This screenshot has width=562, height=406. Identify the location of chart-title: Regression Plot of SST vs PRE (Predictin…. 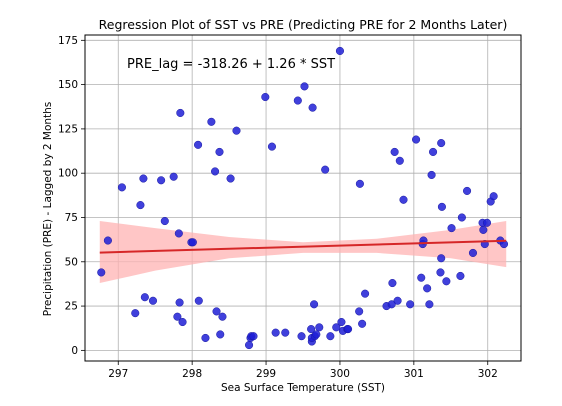
(303, 24).